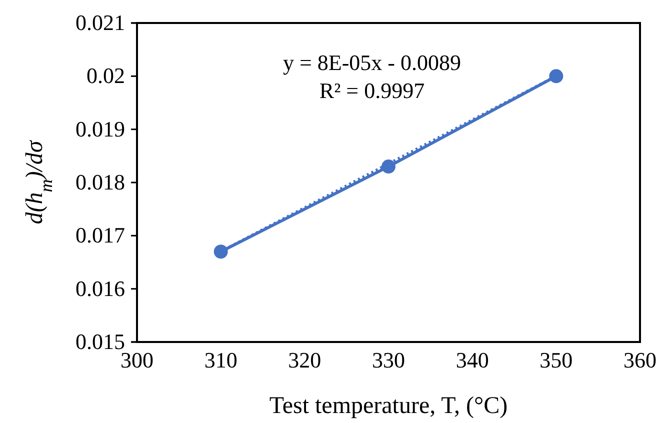  Describe the element at coordinates (221, 360) in the screenshot. I see `x-tick-label: 310` at that location.